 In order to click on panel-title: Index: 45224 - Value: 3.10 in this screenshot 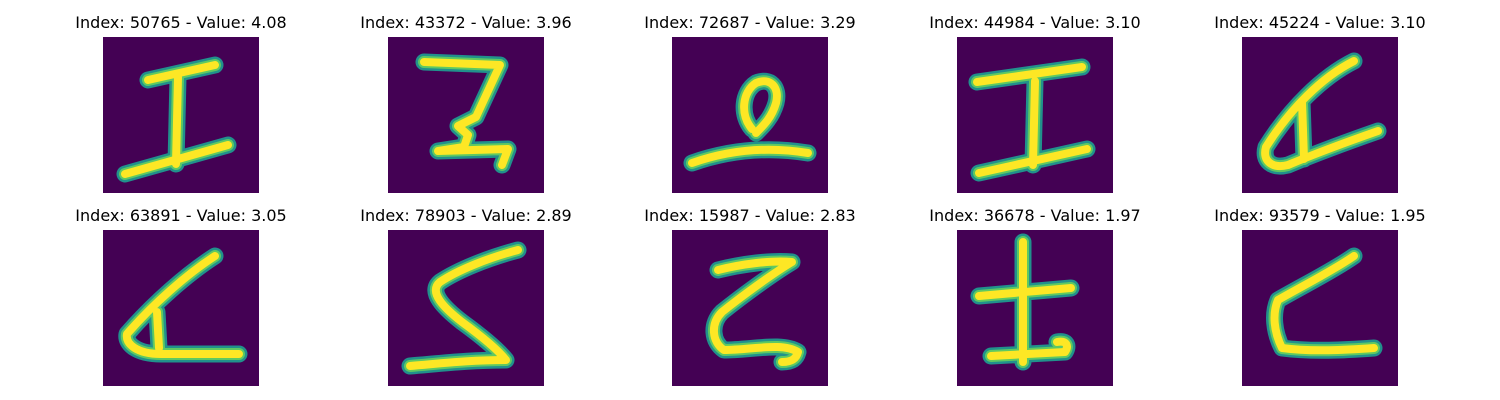, I will do `click(1320, 22)`.